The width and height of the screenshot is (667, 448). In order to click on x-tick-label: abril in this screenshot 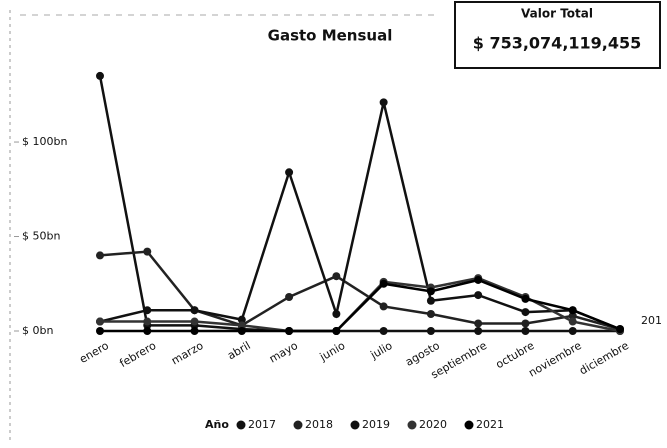, I will do `click(239, 350)`.